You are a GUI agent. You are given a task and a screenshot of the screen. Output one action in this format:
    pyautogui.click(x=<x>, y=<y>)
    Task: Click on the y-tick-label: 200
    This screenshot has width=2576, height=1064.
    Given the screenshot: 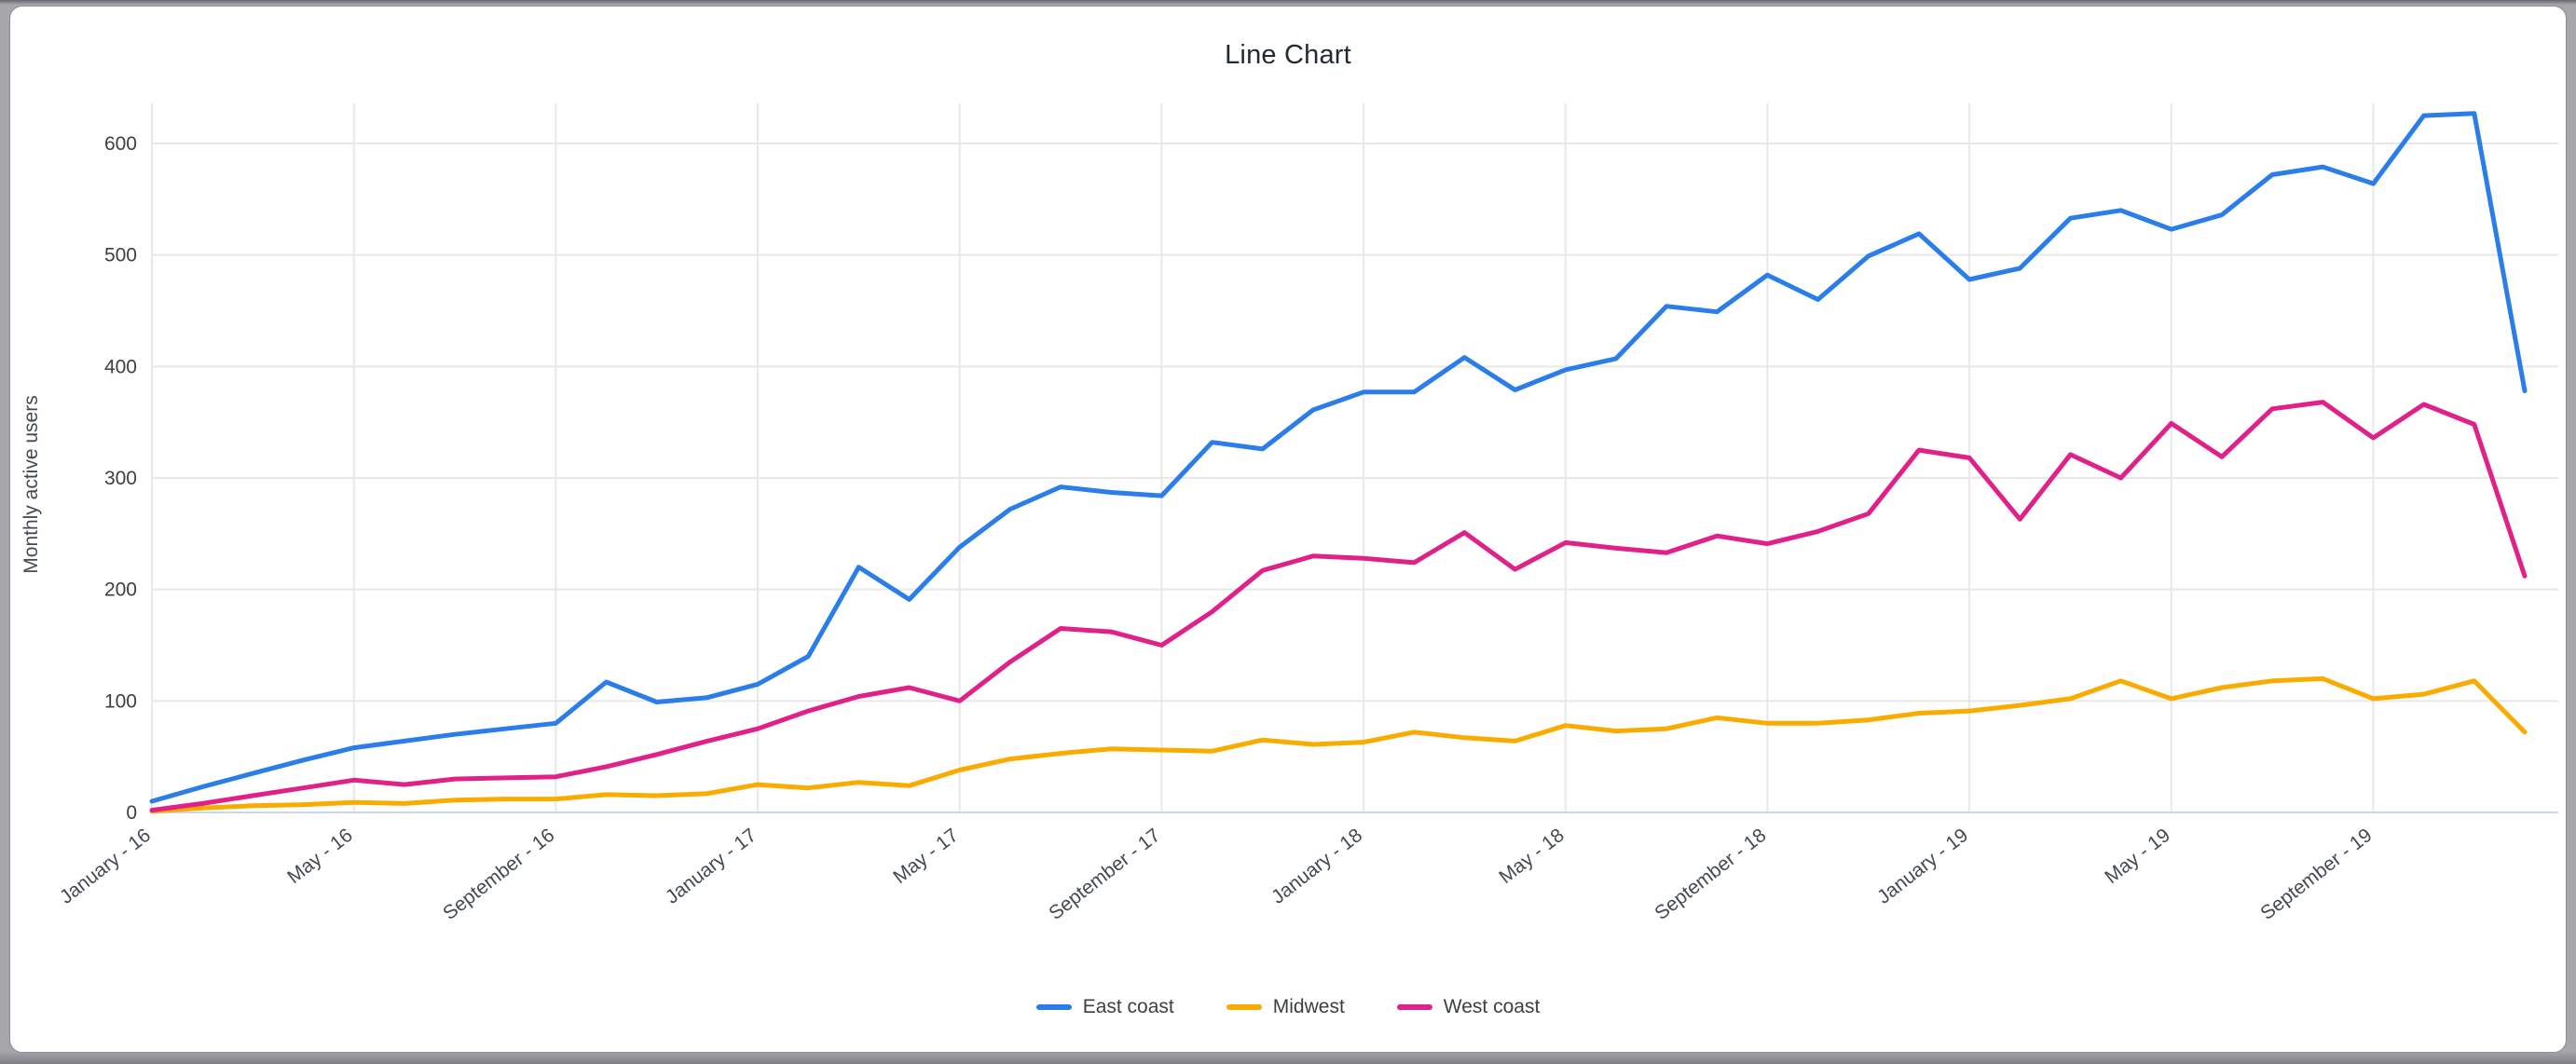 What is the action you would take?
    pyautogui.click(x=120, y=590)
    